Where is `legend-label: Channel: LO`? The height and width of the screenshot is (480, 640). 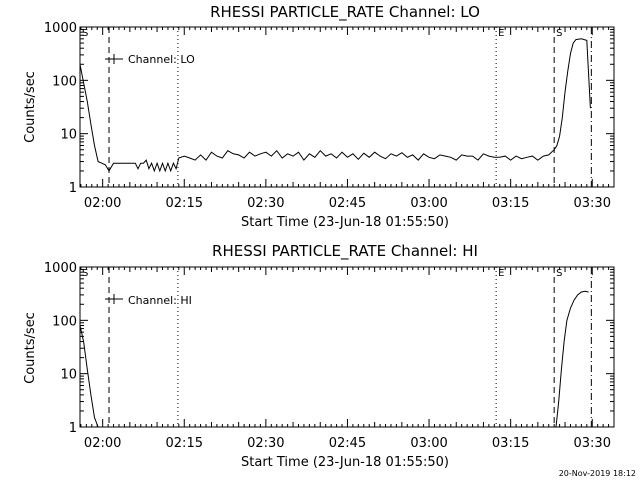 legend-label: Channel: LO is located at coordinates (161, 59).